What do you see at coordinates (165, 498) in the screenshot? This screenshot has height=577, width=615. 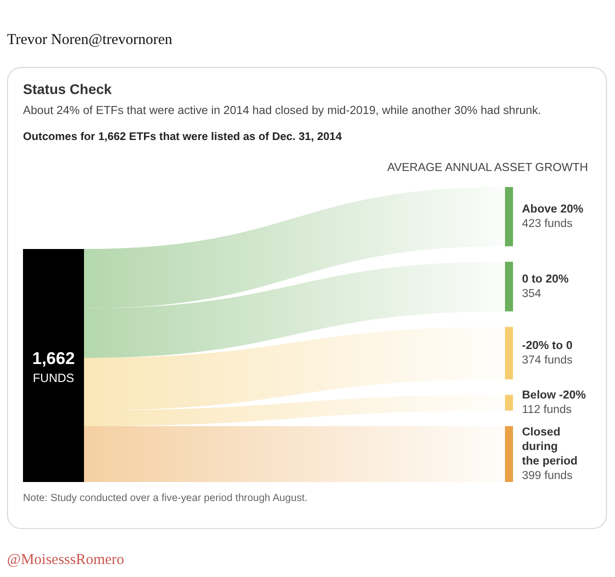 I see `text: Note: Study conducted over a five-year period through August.` at bounding box center [165, 498].